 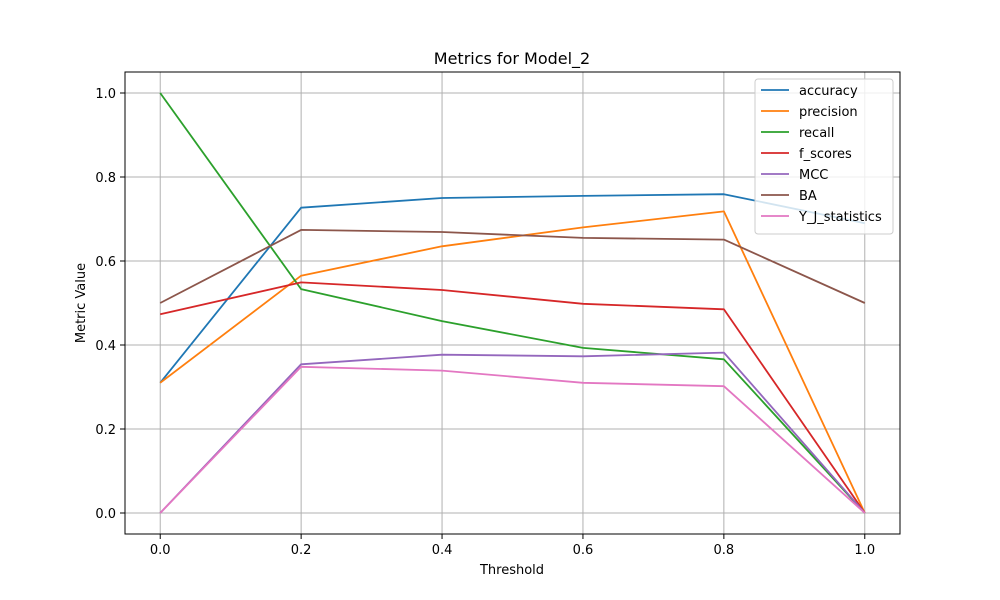 What do you see at coordinates (813, 175) in the screenshot?
I see `legend-label: MCC` at bounding box center [813, 175].